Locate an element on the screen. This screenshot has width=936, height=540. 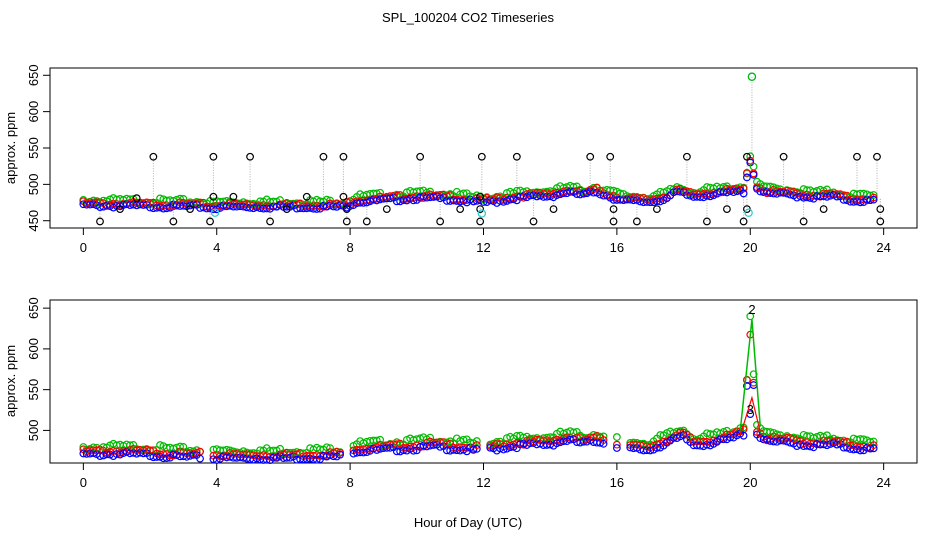
y-tick-label: 650 is located at coordinates (33, 308).